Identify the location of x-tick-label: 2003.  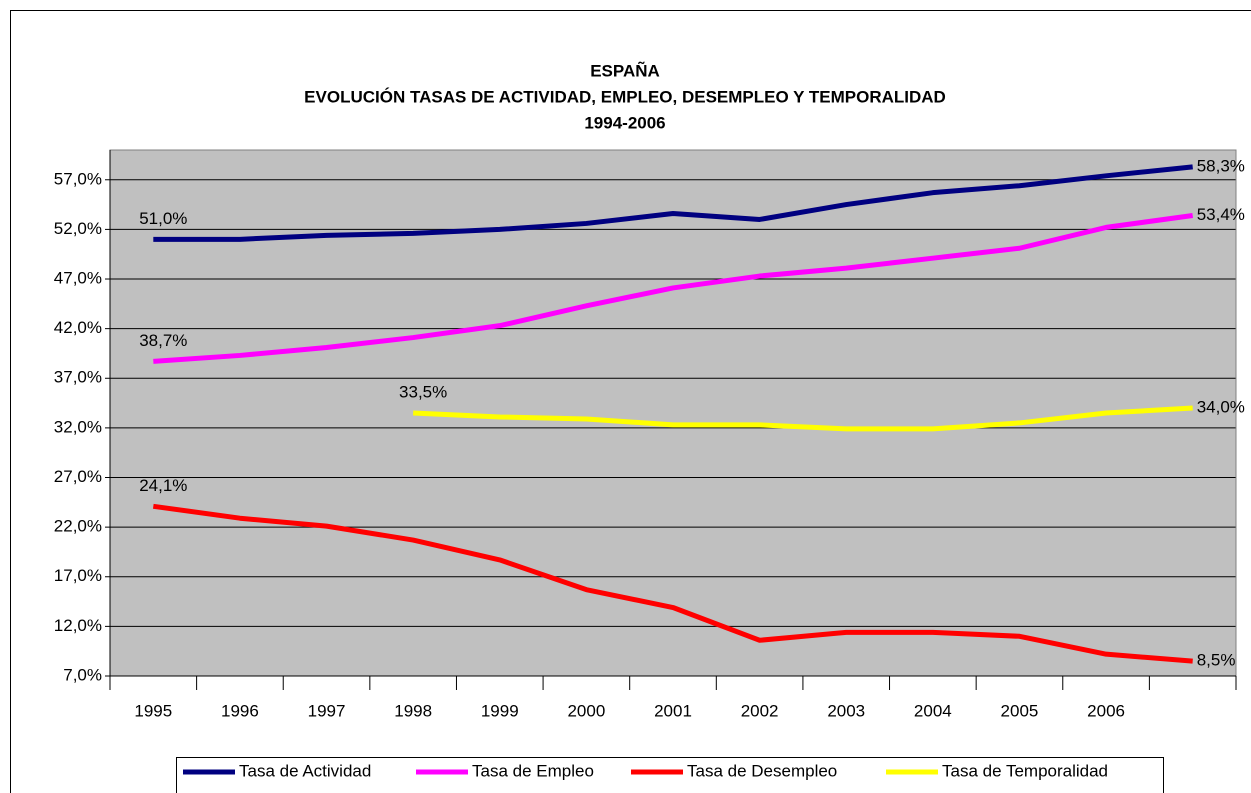
(846, 710).